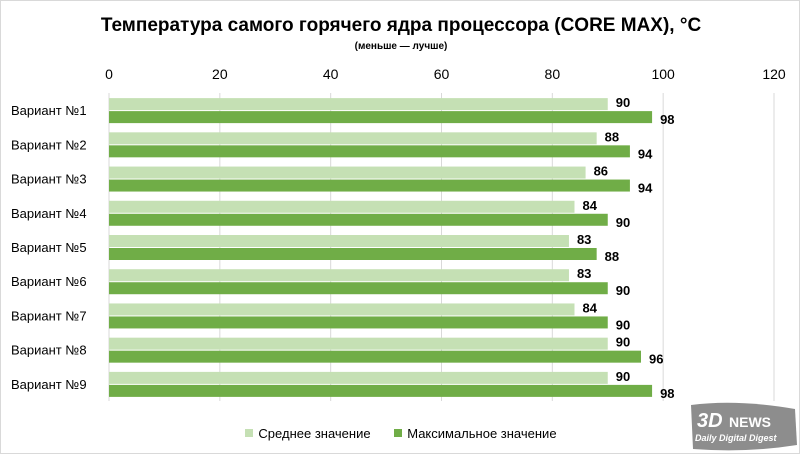 This screenshot has height=454, width=800. I want to click on data-label: 96, so click(656, 359).